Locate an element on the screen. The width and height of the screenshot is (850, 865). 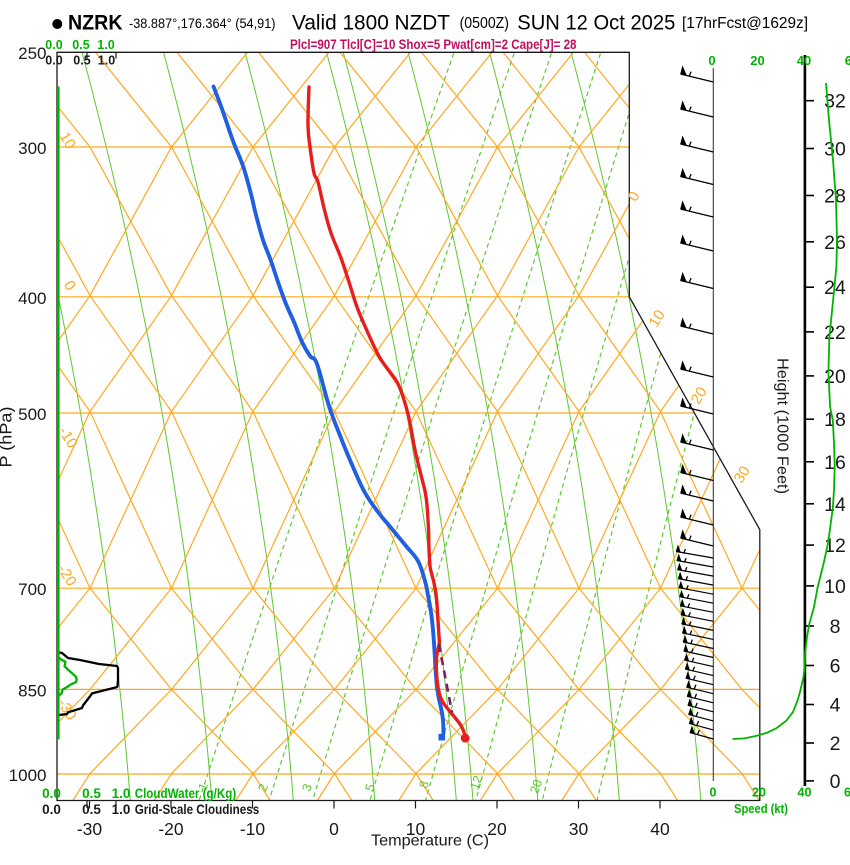
svg-text: 850 is located at coordinates (32, 690).